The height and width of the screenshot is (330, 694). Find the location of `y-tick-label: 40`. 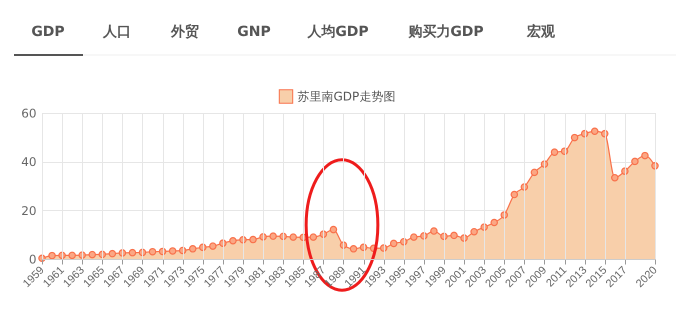

y-tick-label: 40 is located at coordinates (28, 162).